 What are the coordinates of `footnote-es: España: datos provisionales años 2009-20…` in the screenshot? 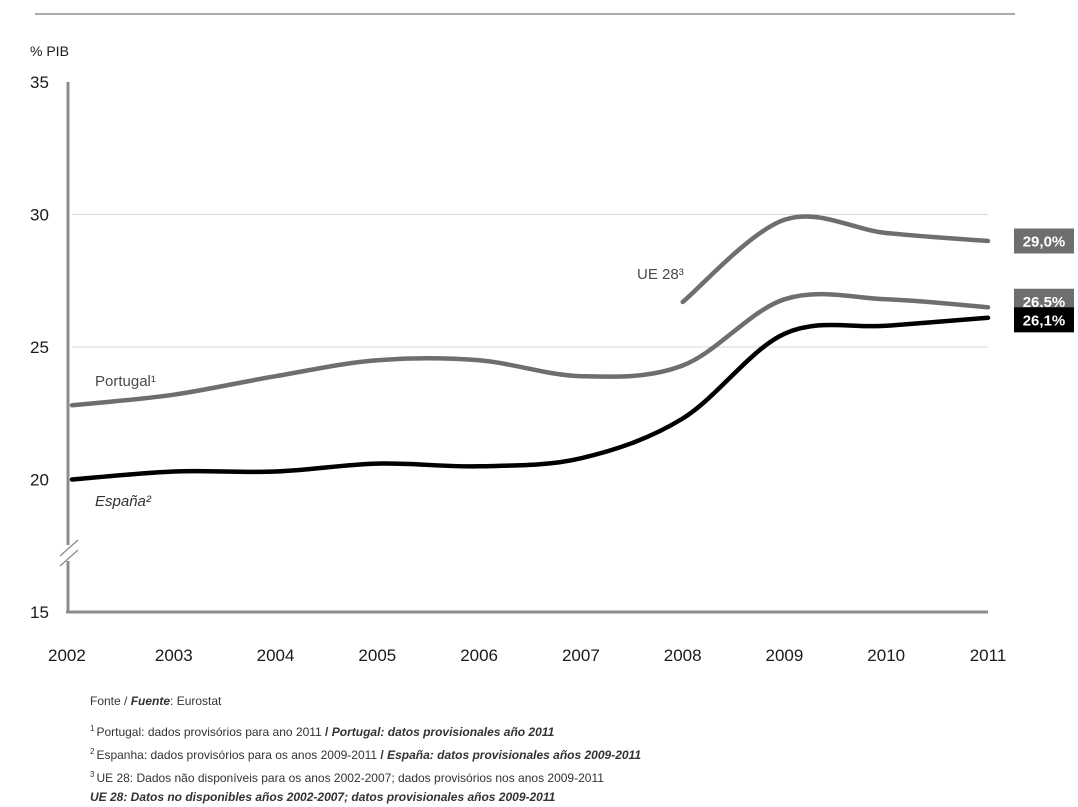 It's located at (514, 755).